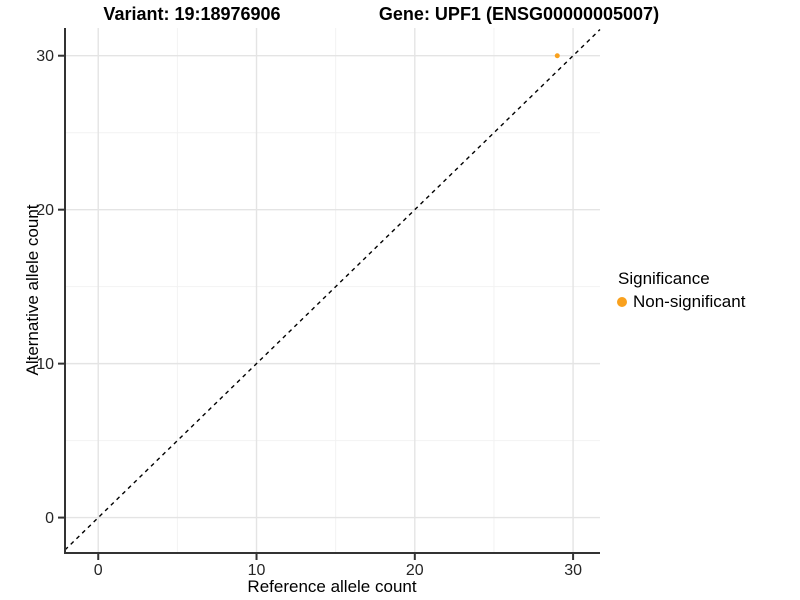  What do you see at coordinates (415, 570) in the screenshot?
I see `x-tick-label: 20` at bounding box center [415, 570].